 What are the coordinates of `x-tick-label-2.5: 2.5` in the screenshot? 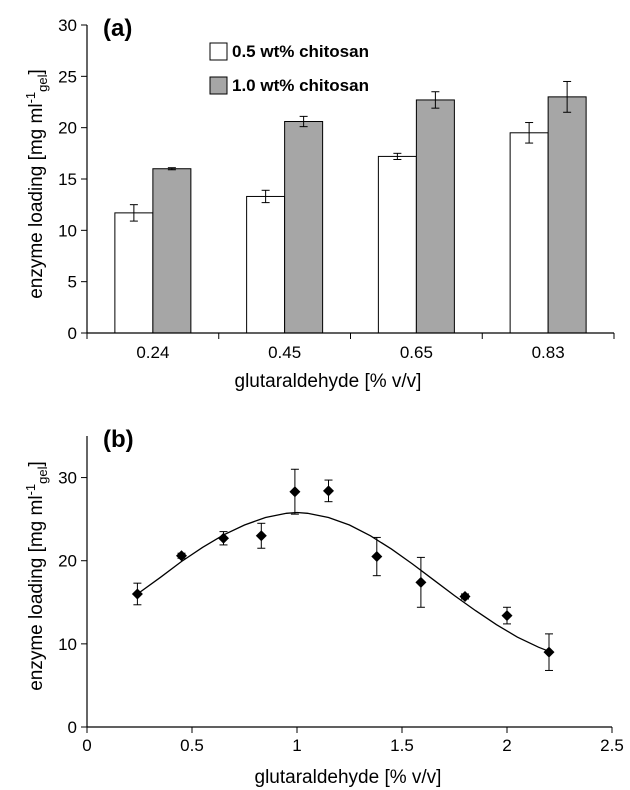 It's located at (612, 745).